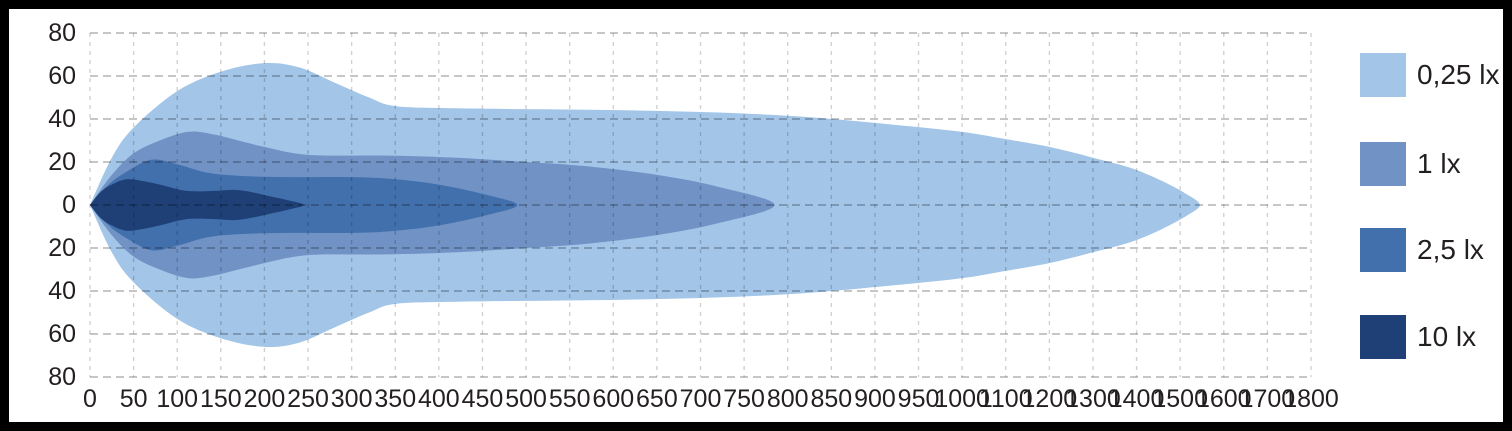 The width and height of the screenshot is (1512, 431). What do you see at coordinates (483, 399) in the screenshot?
I see `x-axis-tick-label: 450` at bounding box center [483, 399].